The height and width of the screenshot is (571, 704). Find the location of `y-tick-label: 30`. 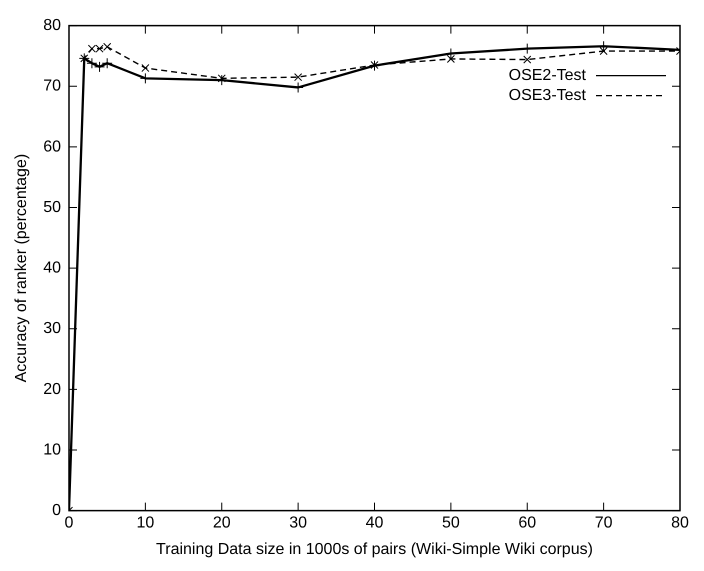

y-tick-label: 30 is located at coordinates (52, 329).